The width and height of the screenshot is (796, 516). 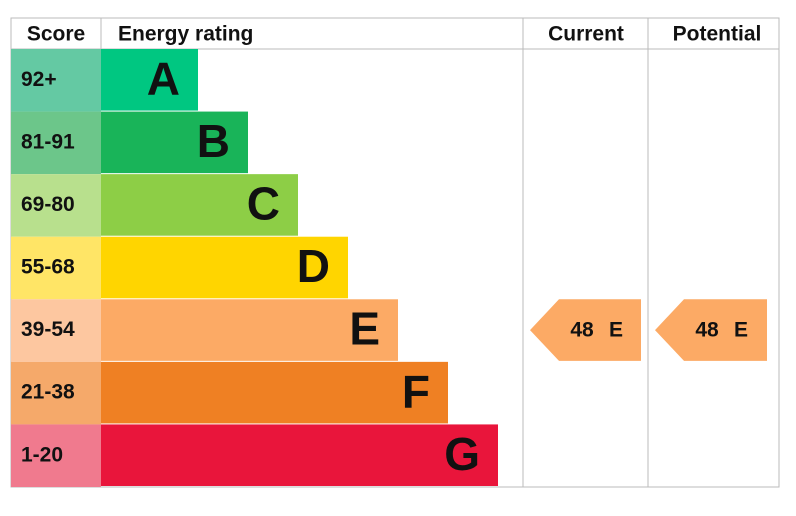 I want to click on current-band: E, so click(x=616, y=330).